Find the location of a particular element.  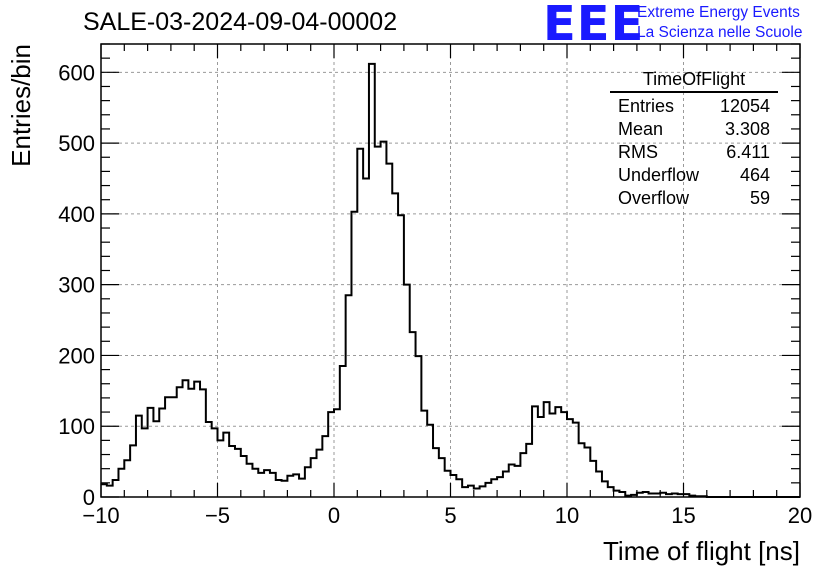

stats-value: 59 is located at coordinates (759, 198).